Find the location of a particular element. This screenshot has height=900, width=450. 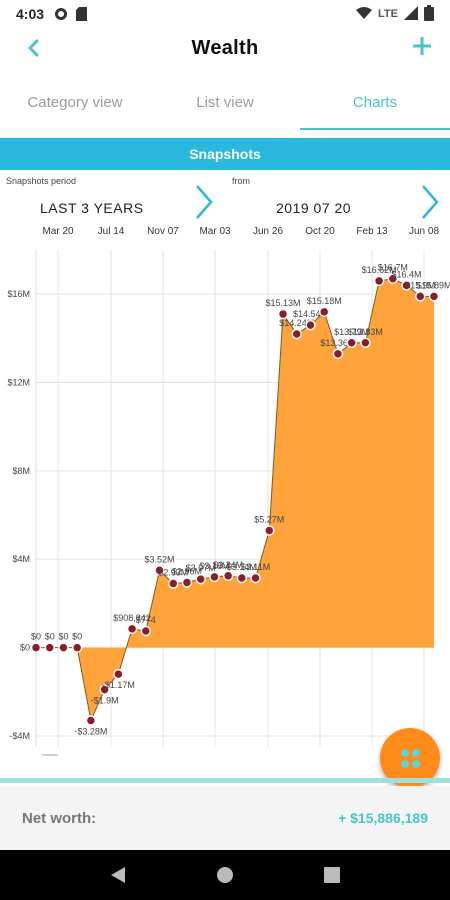

y-tick-label: $0 is located at coordinates (25, 648).